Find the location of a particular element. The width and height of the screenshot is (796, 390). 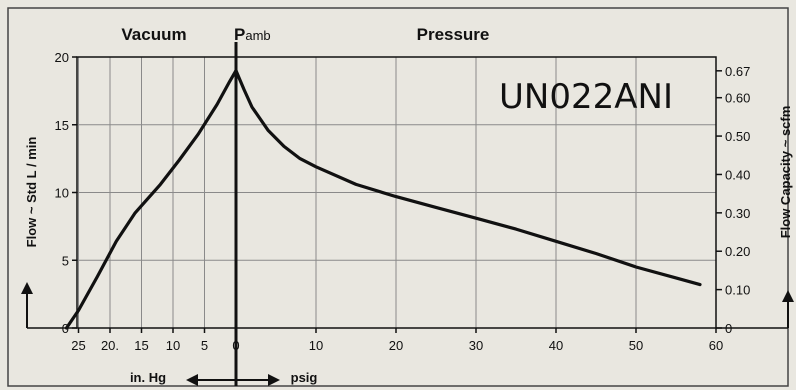

y-tick-label-left: 15 is located at coordinates (62, 125).